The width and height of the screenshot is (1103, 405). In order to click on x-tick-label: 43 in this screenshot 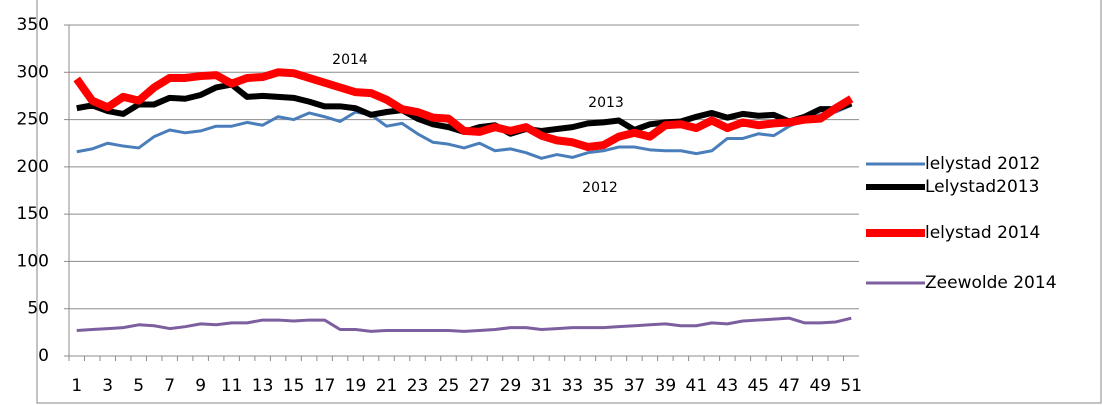, I will do `click(728, 386)`.